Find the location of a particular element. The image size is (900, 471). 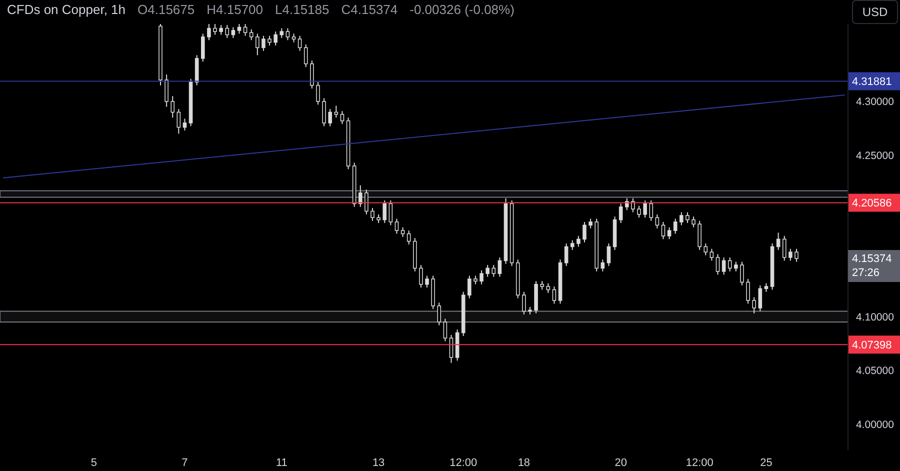

x-tick-label: 7 is located at coordinates (185, 462).